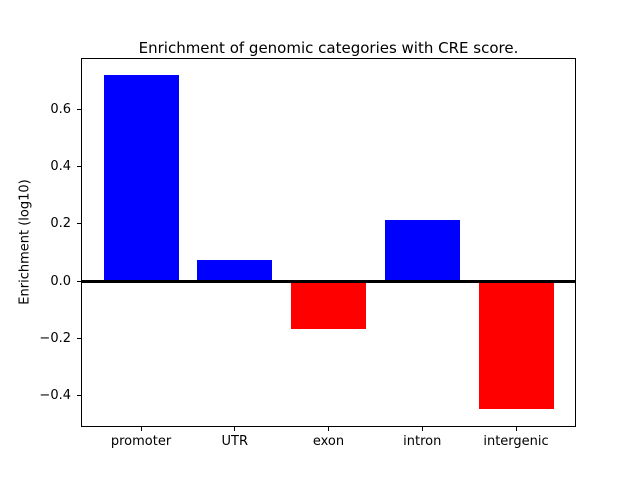 The width and height of the screenshot is (640, 480). What do you see at coordinates (141, 178) in the screenshot?
I see `bar-promoter` at bounding box center [141, 178].